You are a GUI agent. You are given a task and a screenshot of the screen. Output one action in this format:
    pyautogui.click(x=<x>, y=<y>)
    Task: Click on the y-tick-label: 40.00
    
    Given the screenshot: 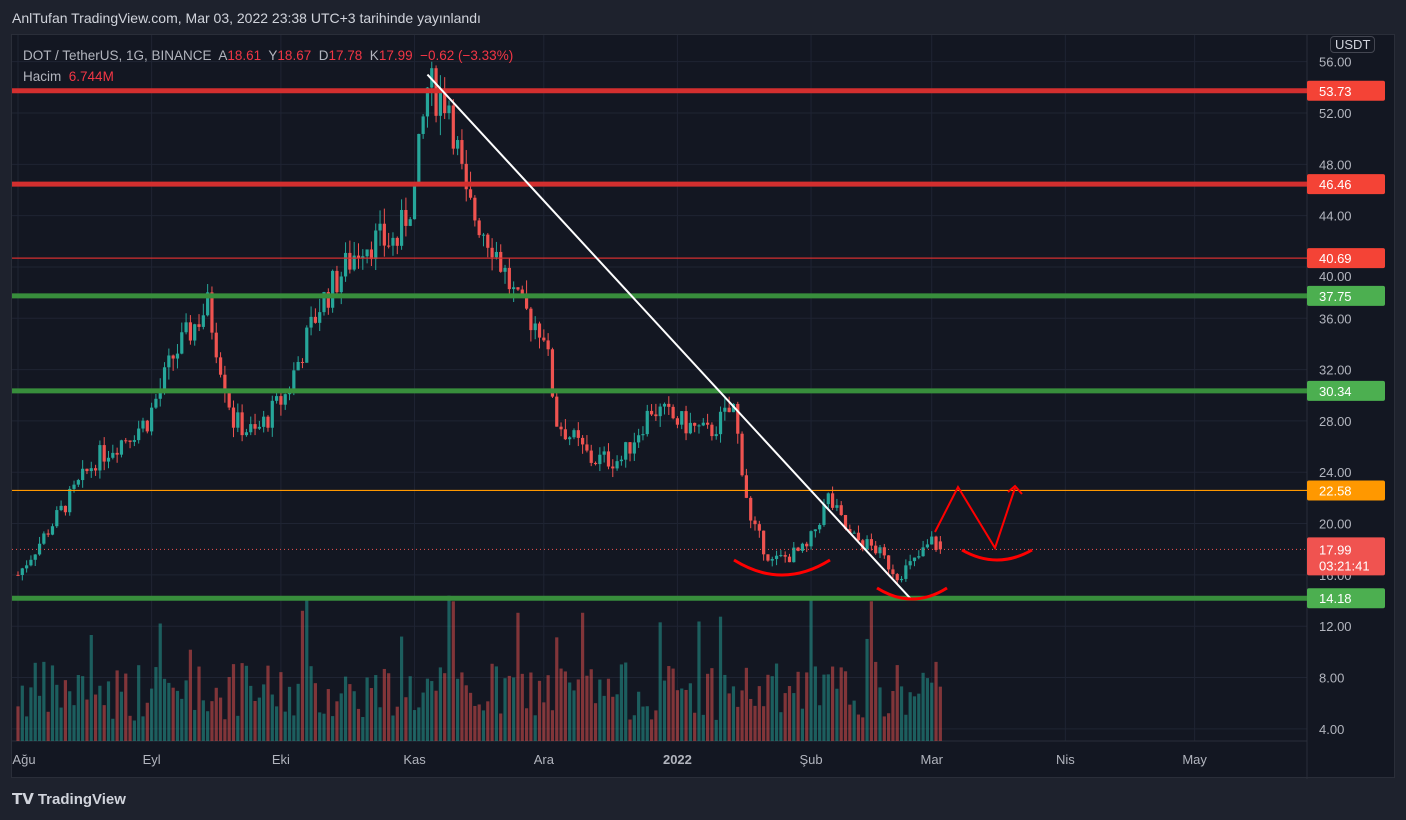 What is the action you would take?
    pyautogui.click(x=1335, y=276)
    